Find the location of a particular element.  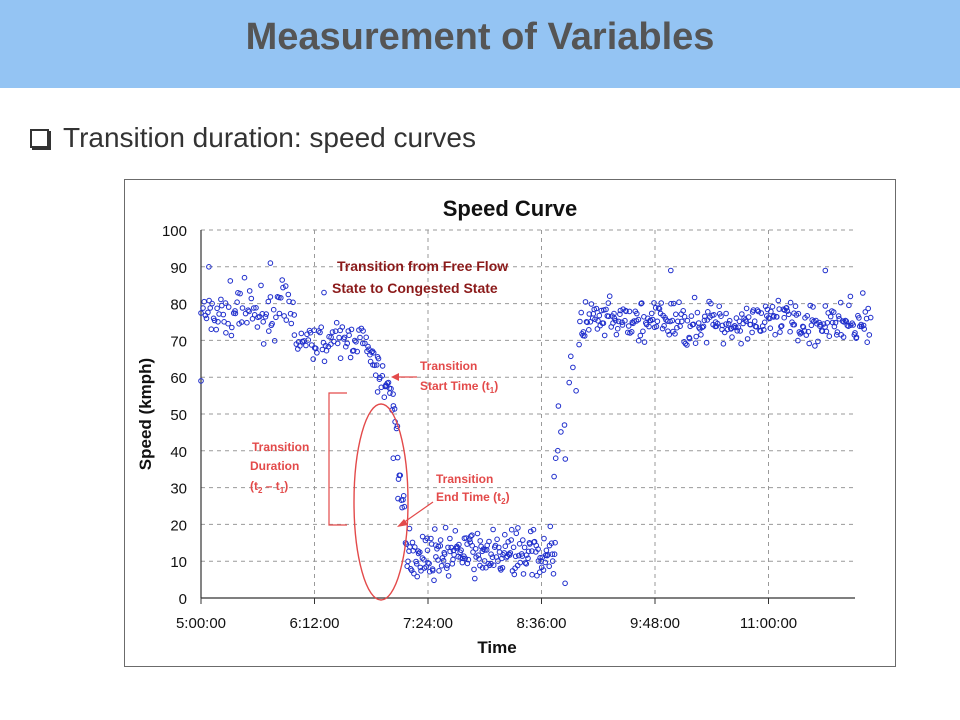

title-bar: Measurement of Variables is located at coordinates (480, 44).